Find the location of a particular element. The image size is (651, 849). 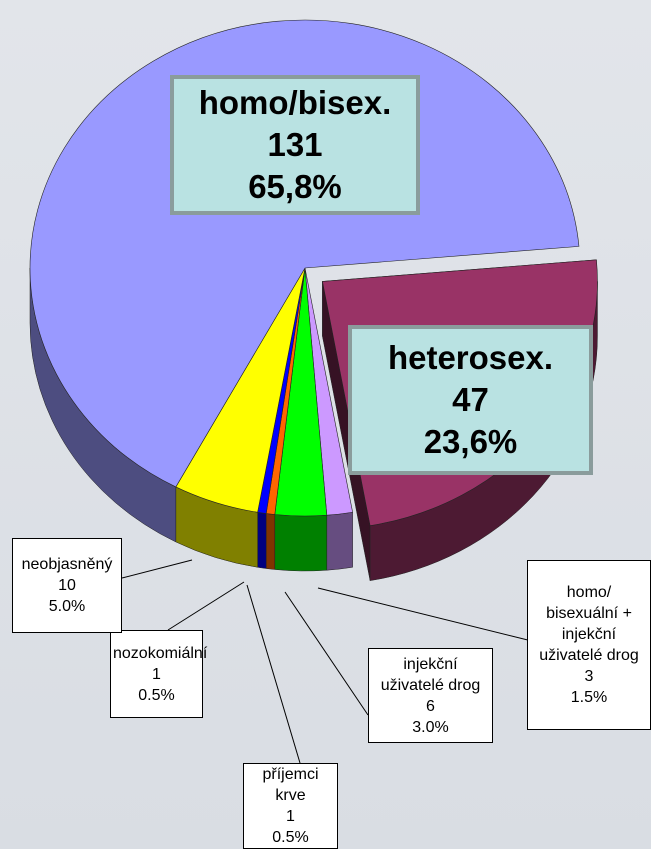

label-count: 47 is located at coordinates (470, 399).